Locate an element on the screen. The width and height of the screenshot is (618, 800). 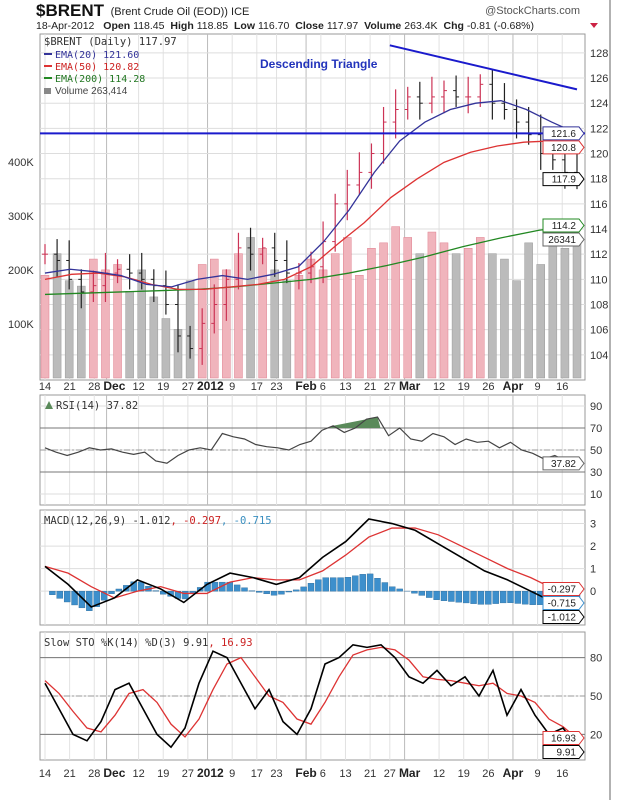
y-tick-label: 122 is located at coordinates (599, 129).